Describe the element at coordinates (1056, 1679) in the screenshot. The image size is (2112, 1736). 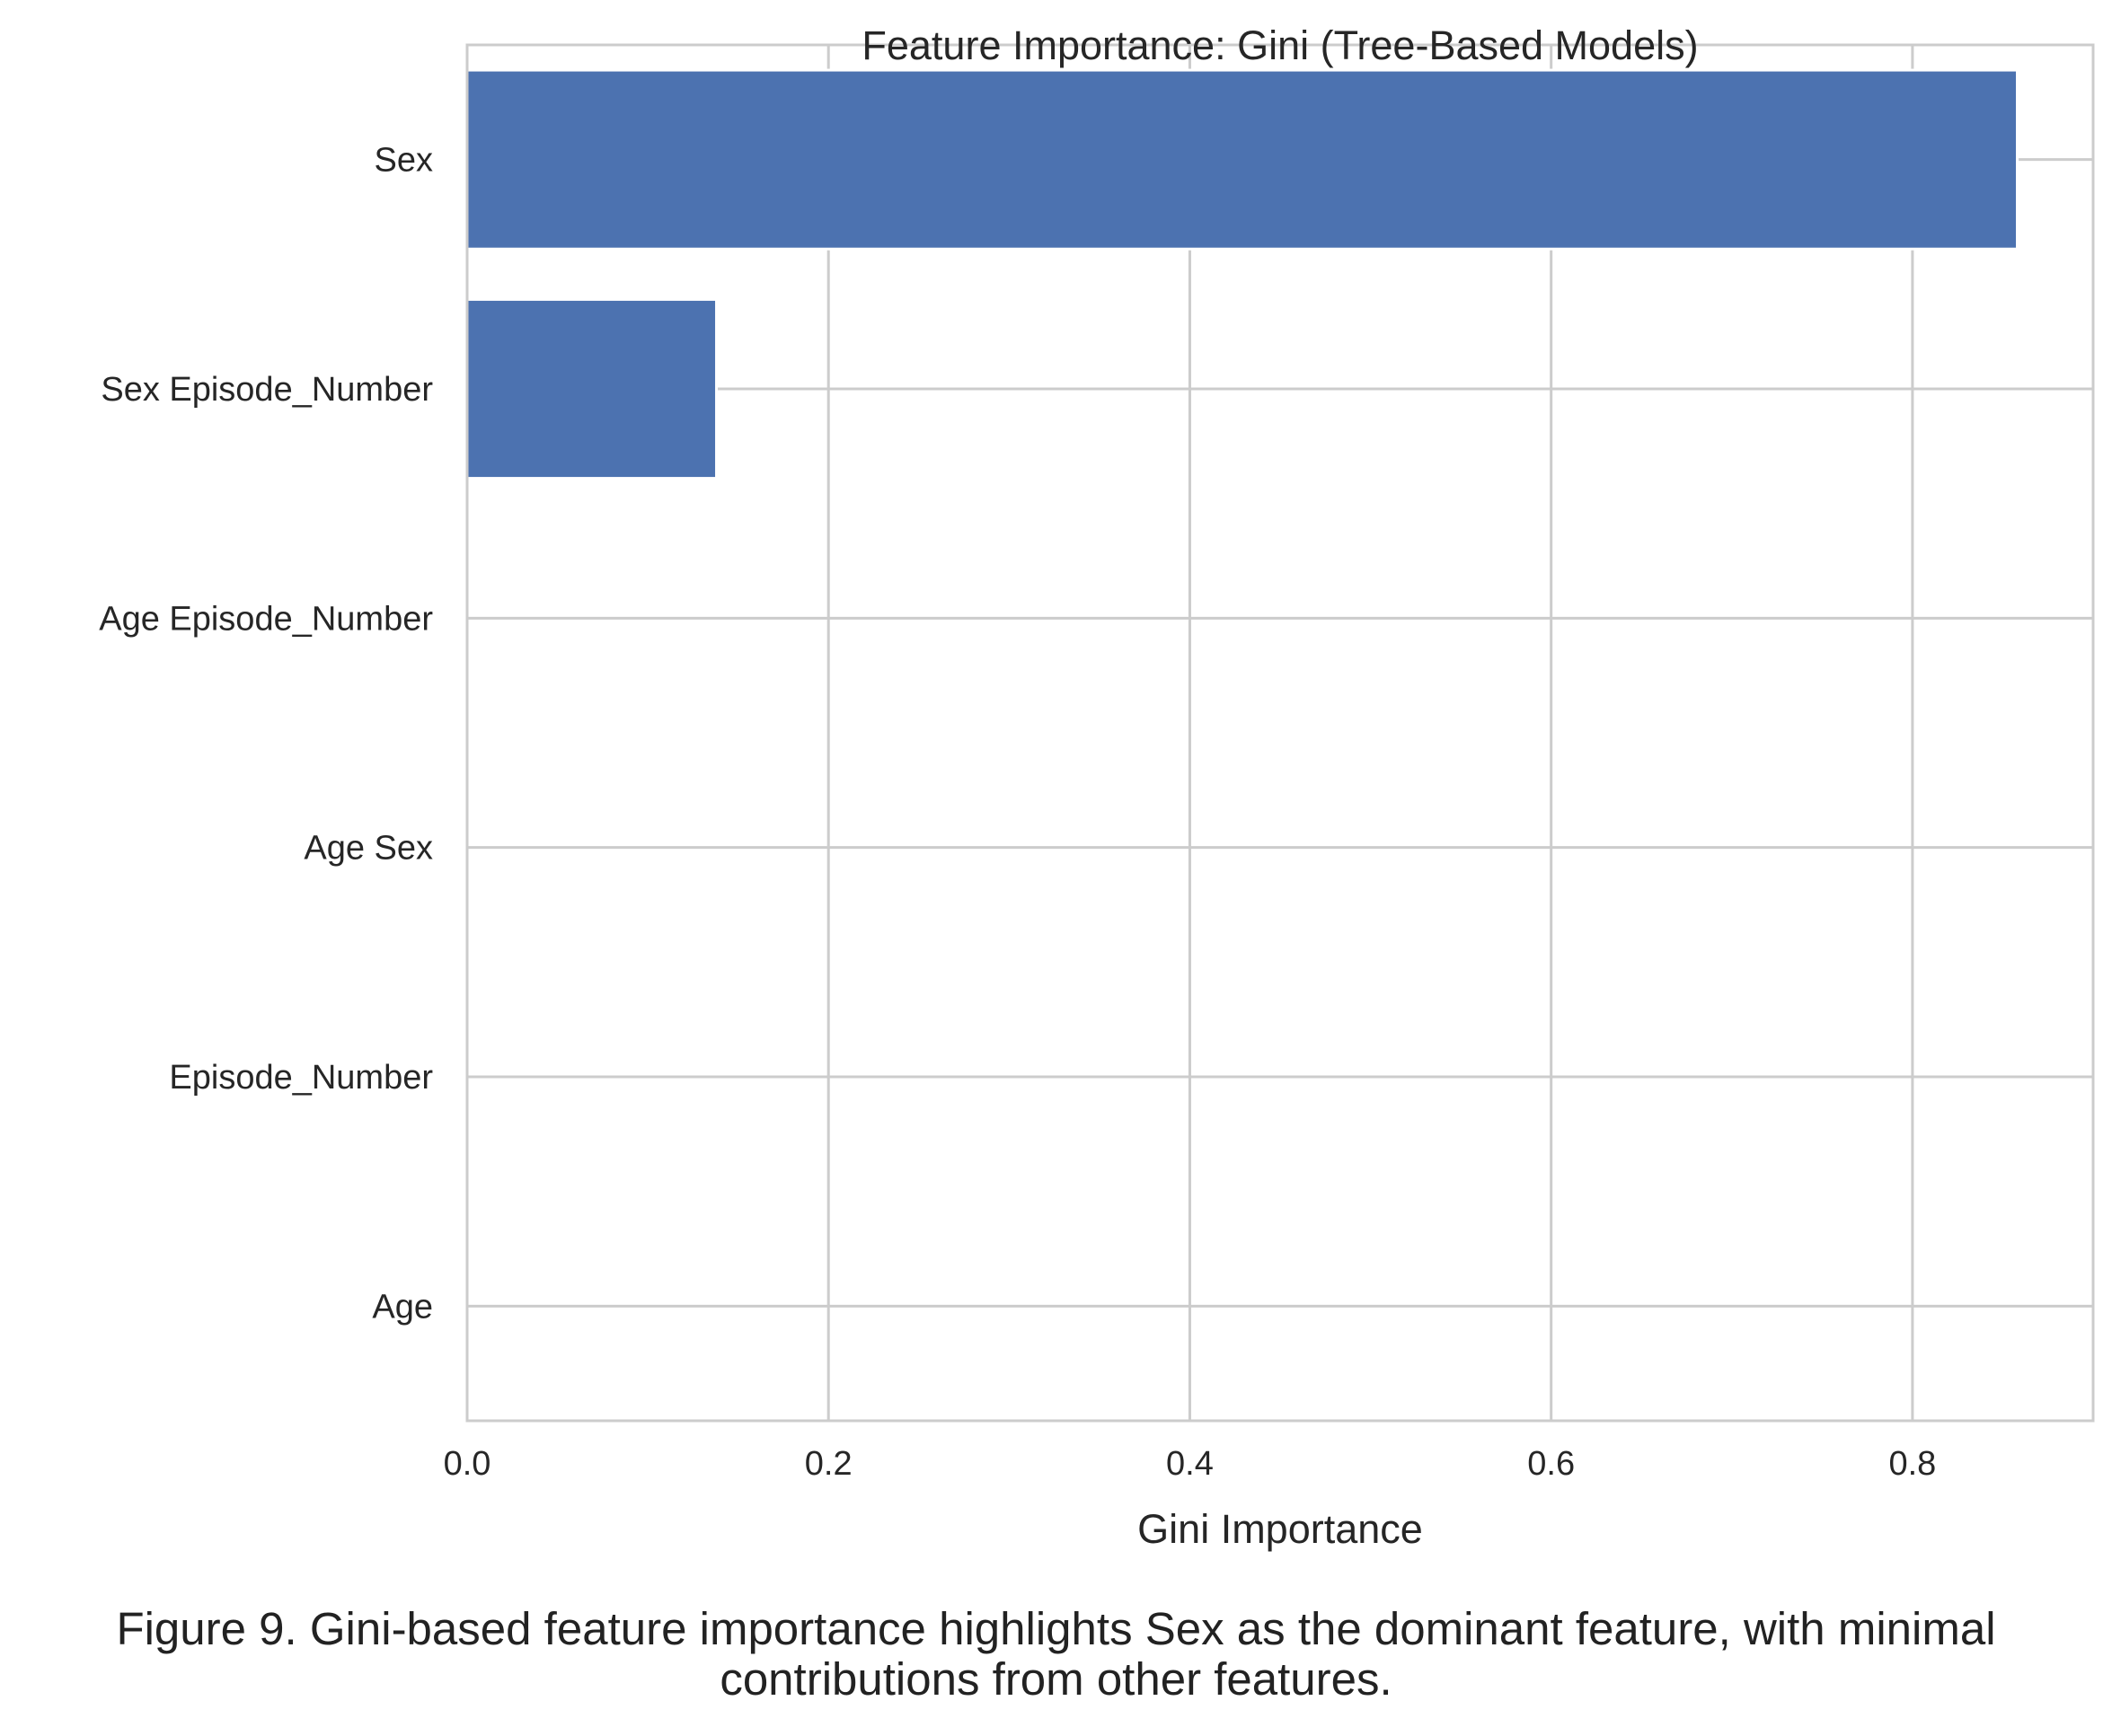
I see `caption-line-2: contributions from other features.` at that location.